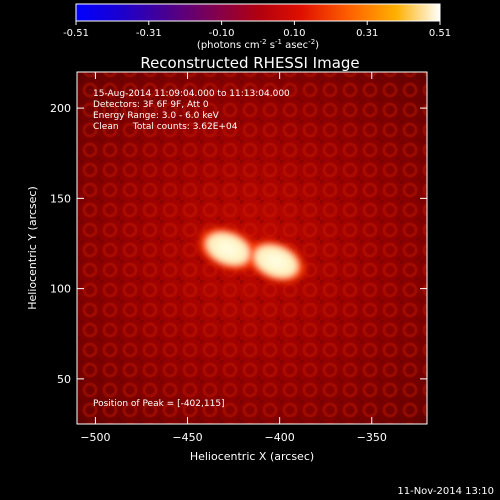 This screenshot has width=500, height=500. What do you see at coordinates (445, 491) in the screenshot?
I see `footer-timestamp: 11-Nov-2014 13:10` at bounding box center [445, 491].